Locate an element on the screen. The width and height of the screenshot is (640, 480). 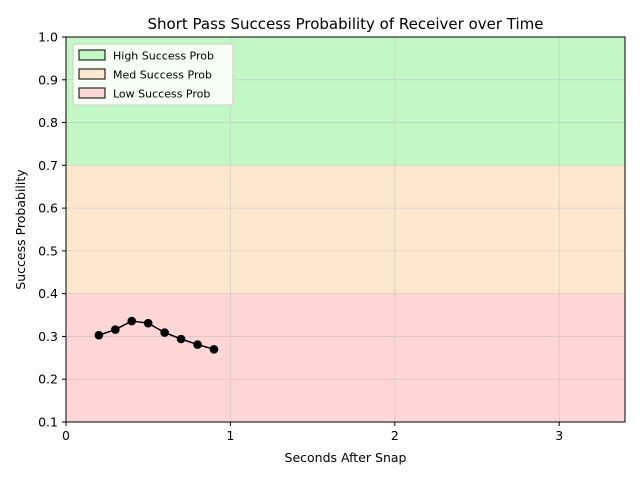
legend-box is located at coordinates (153, 74).